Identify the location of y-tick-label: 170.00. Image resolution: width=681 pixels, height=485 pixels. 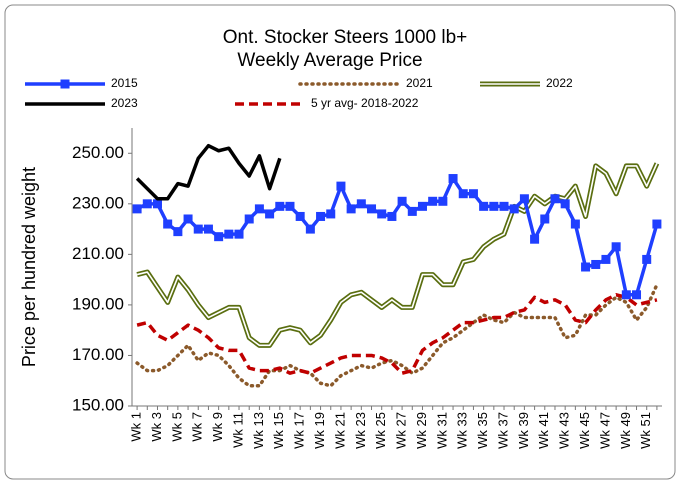
(98, 354).